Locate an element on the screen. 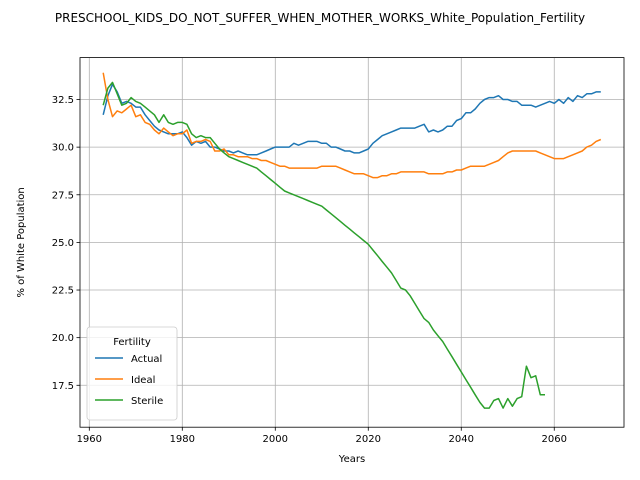 The height and width of the screenshot is (480, 640). series-line-actual is located at coordinates (351, 119).